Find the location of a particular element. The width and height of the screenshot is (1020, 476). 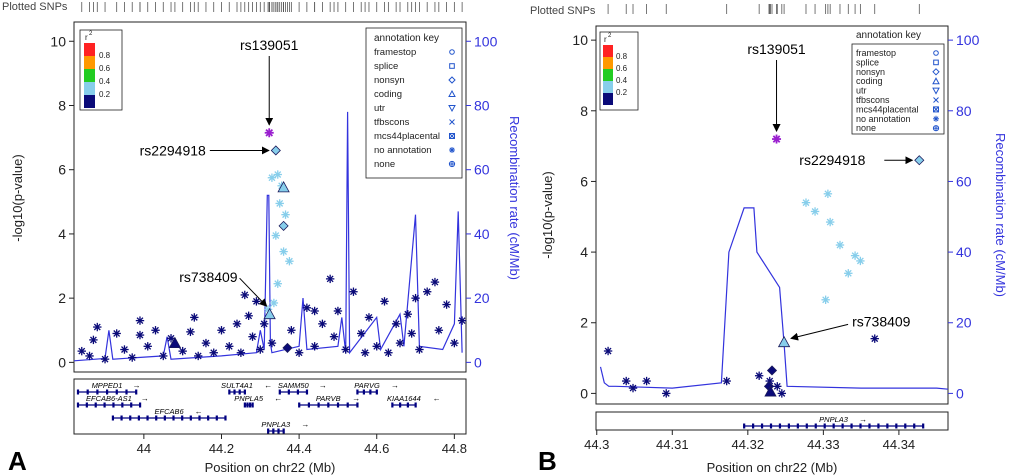

gene-label: PARVG is located at coordinates (367, 385).